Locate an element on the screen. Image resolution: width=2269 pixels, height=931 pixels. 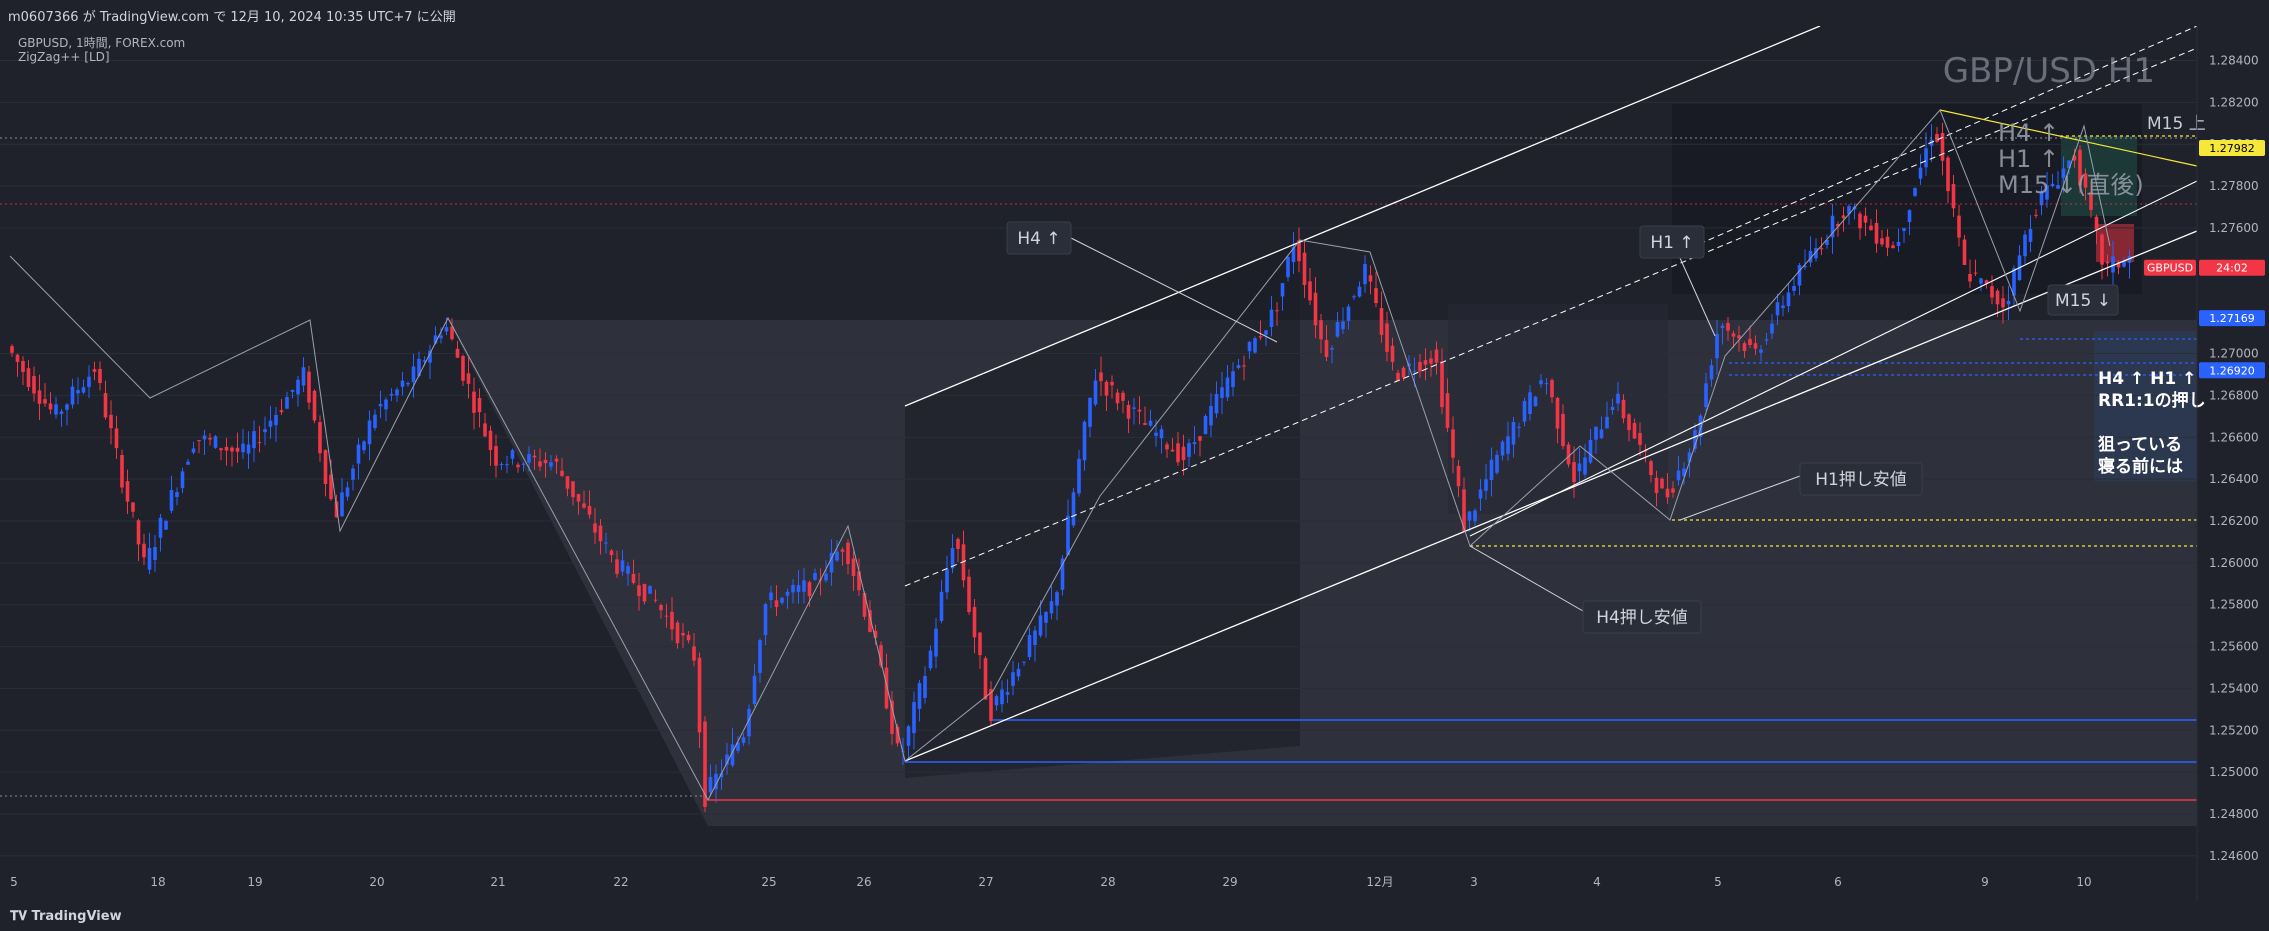
pointer is located at coordinates (1740, 498).